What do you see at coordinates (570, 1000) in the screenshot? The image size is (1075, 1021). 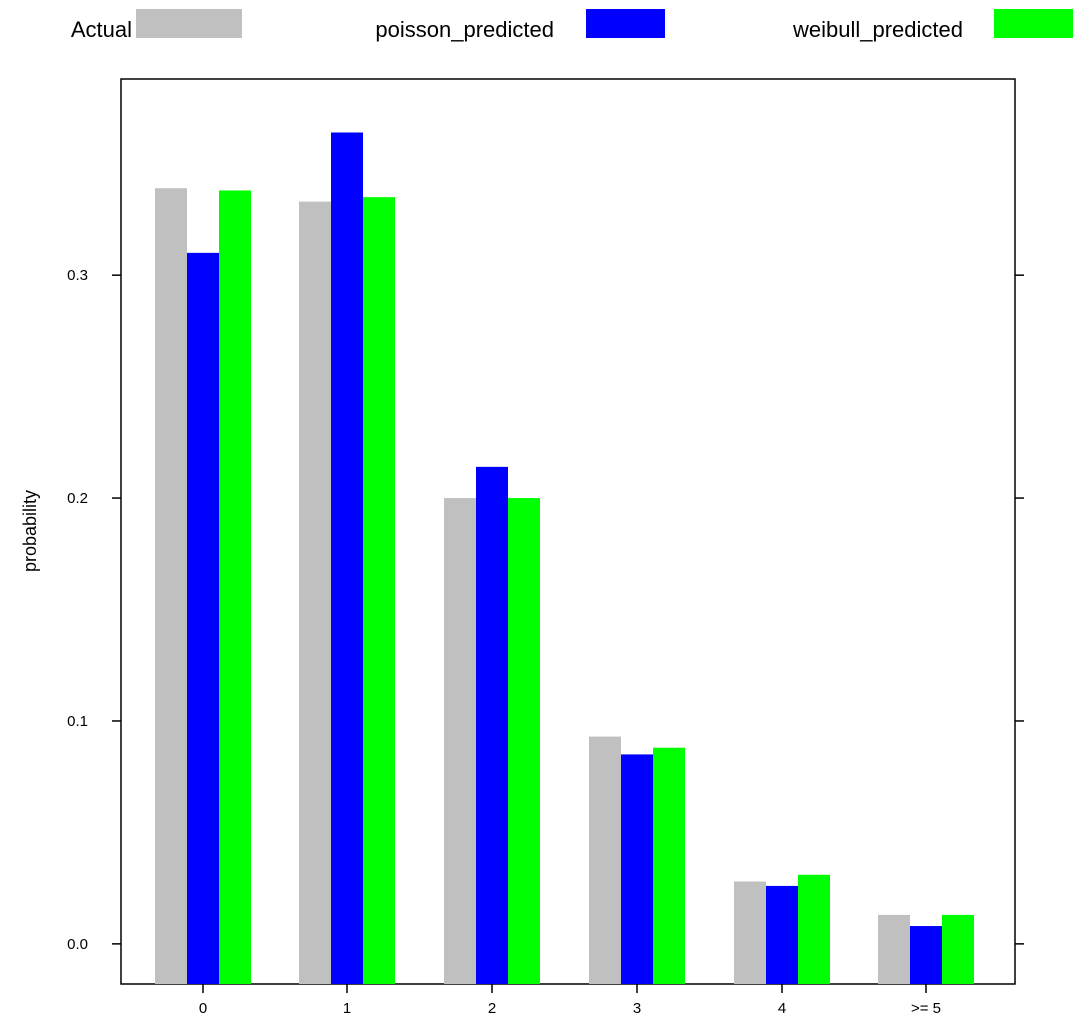 I see `x-axis-ticks: 0 1 2 3 4 >= 5` at bounding box center [570, 1000].